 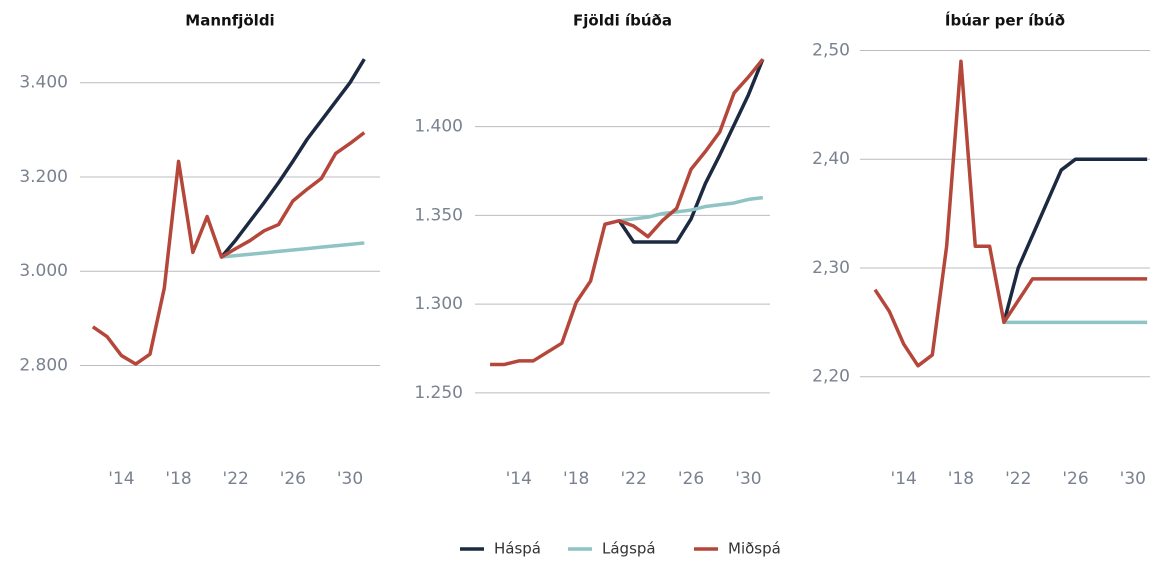 What do you see at coordinates (831, 159) in the screenshot?
I see `y-tick-label: 2,40` at bounding box center [831, 159].